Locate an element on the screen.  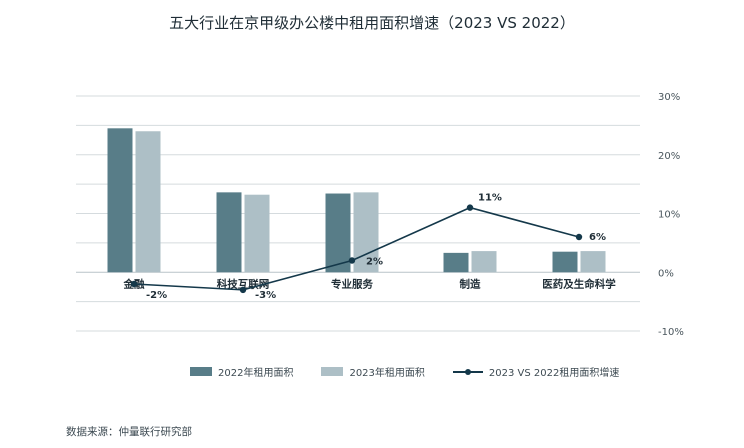
growth-data-label: -3% is located at coordinates (265, 295).